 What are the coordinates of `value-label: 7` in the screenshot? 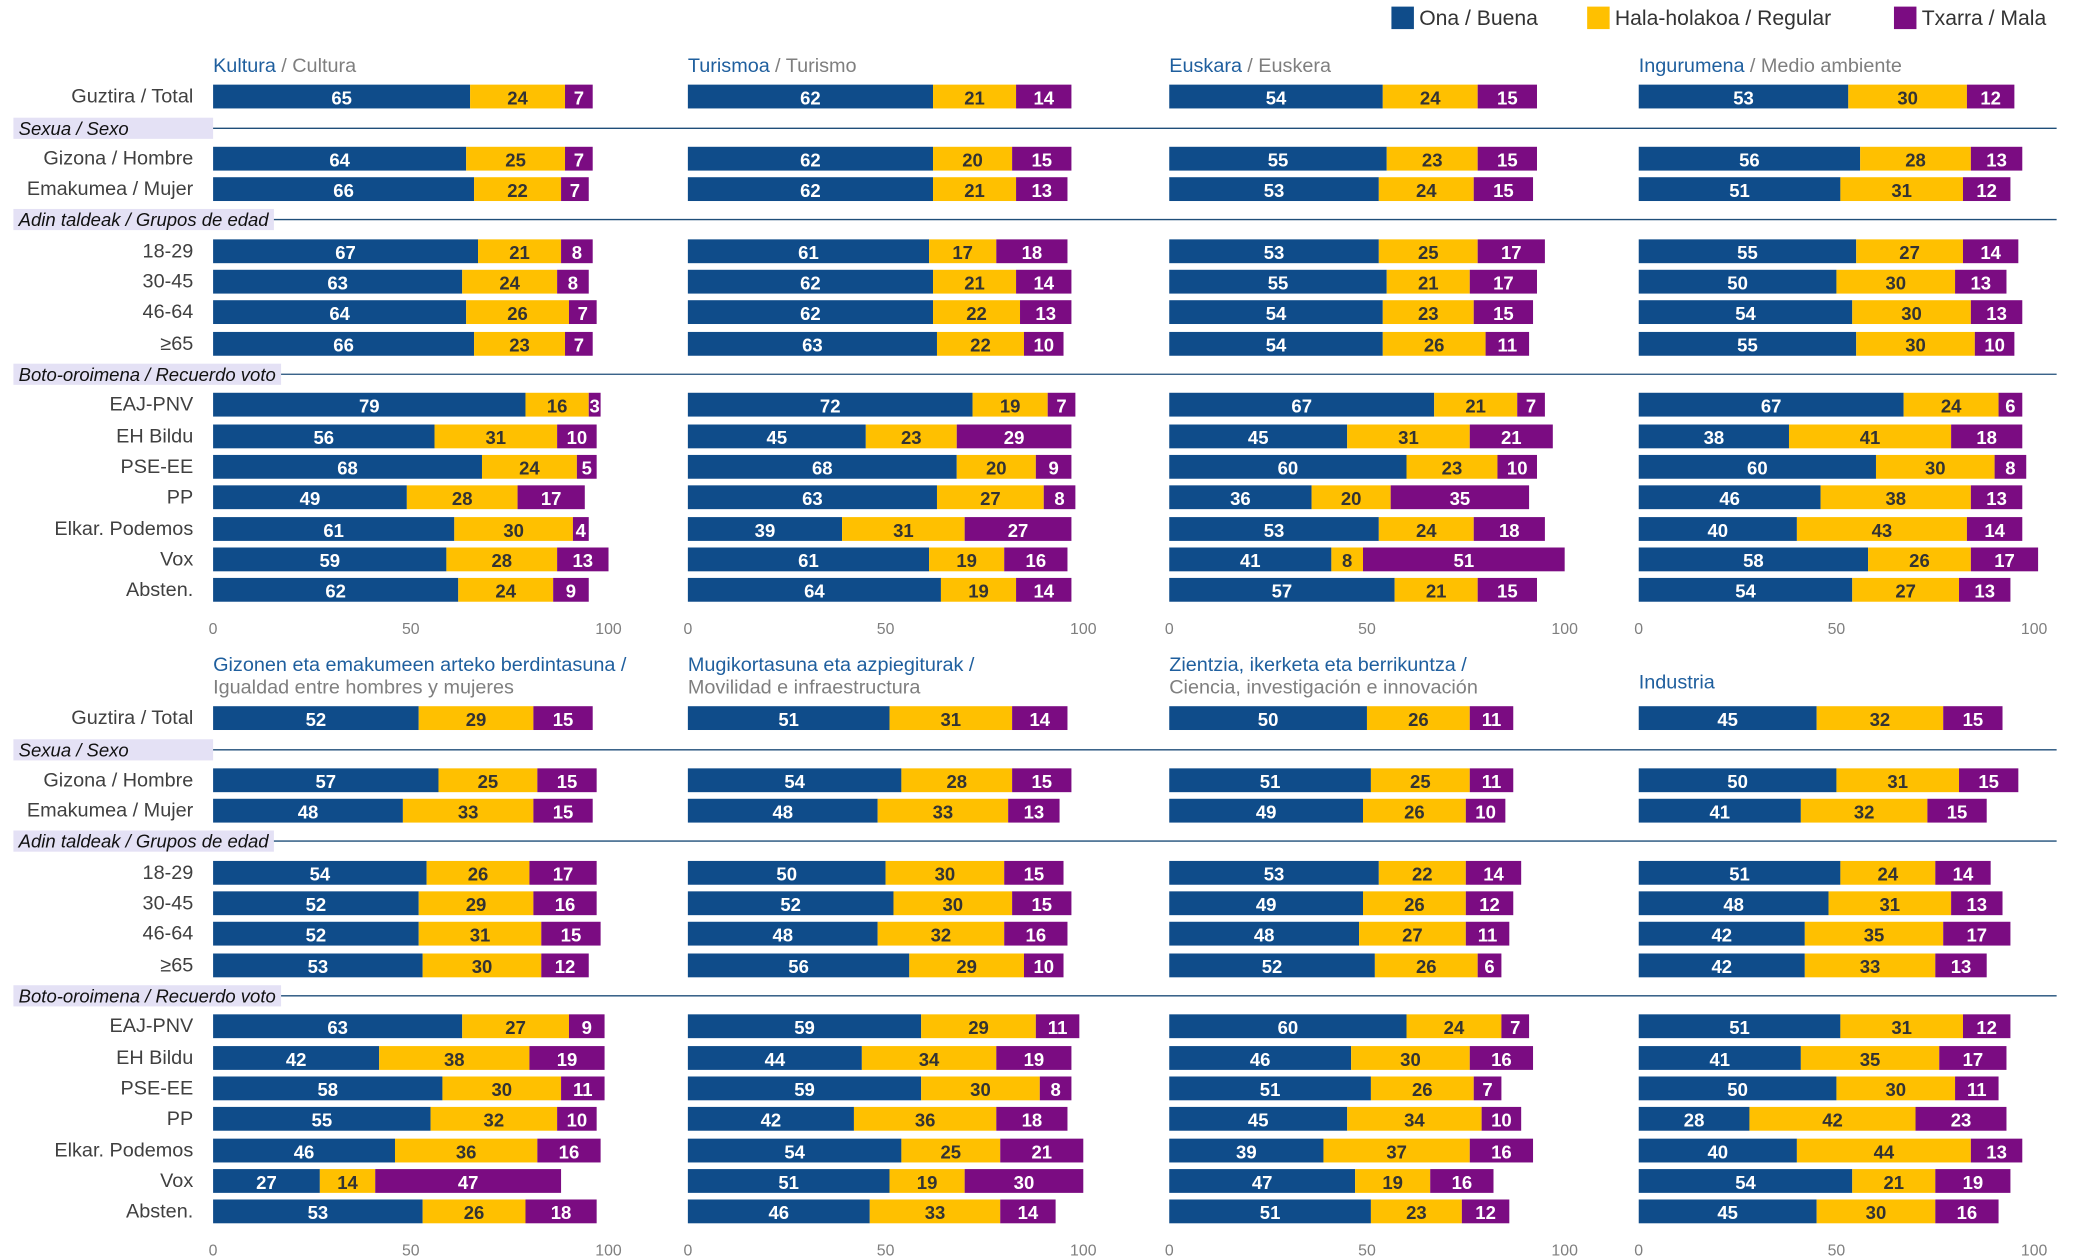 It's located at (579, 97).